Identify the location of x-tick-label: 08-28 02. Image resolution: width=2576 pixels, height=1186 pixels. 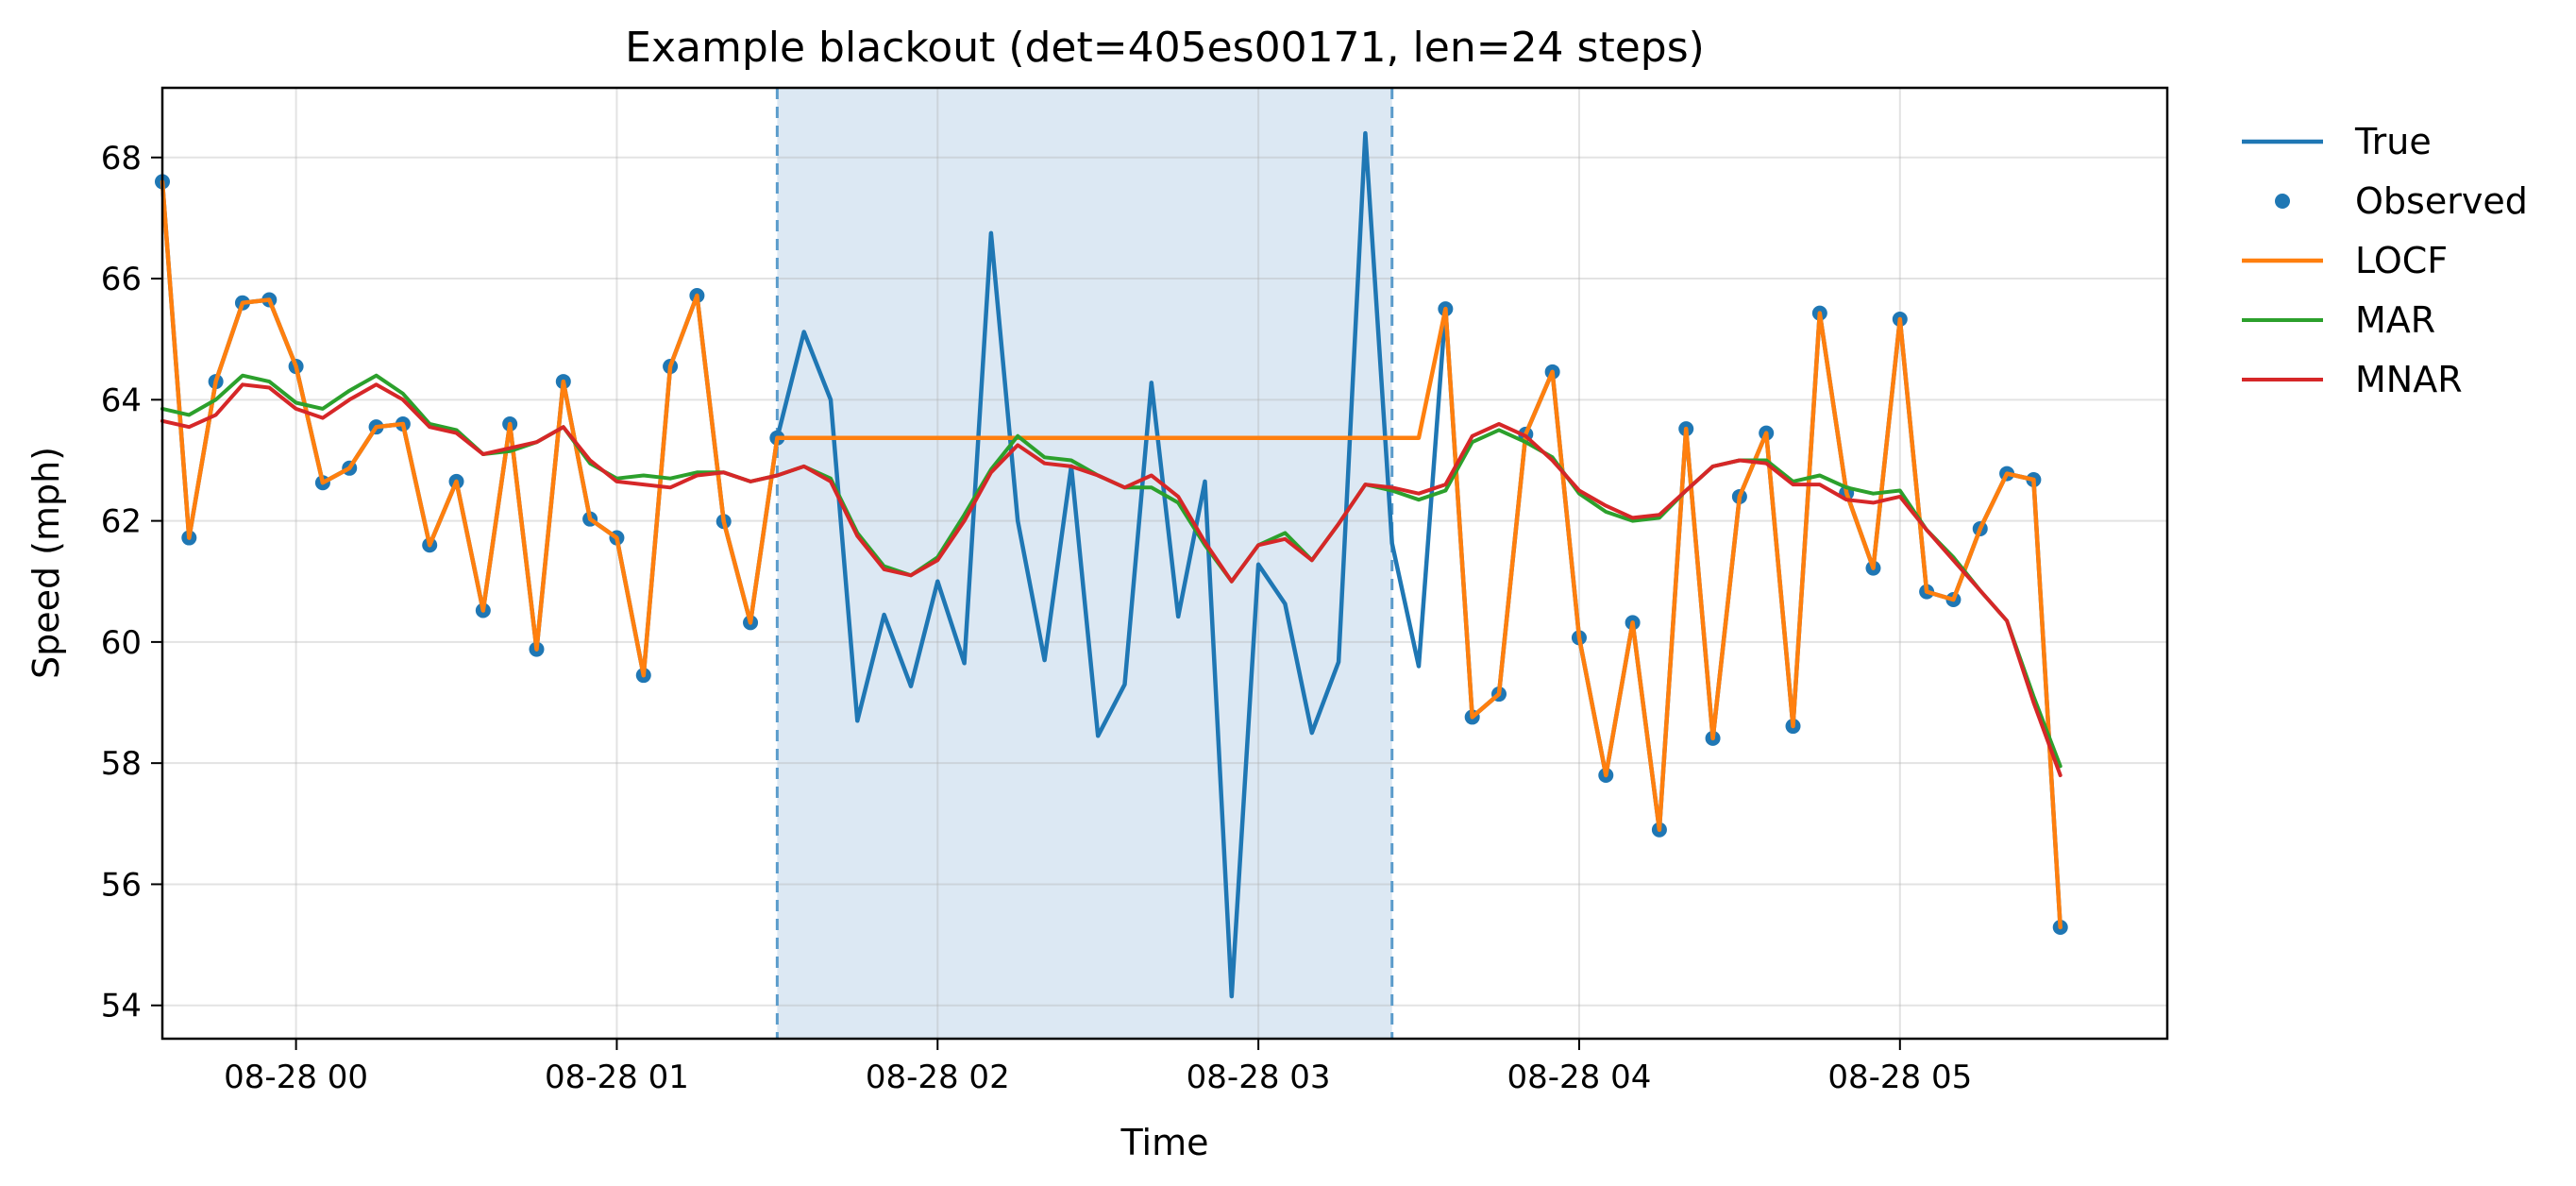
(938, 1078).